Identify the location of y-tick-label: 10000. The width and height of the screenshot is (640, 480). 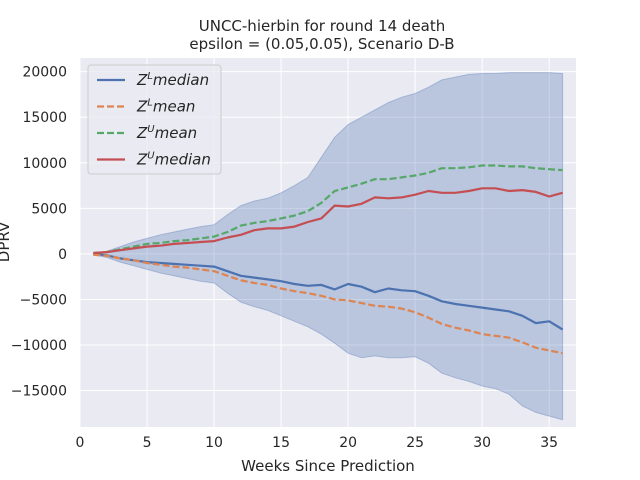
(44, 164).